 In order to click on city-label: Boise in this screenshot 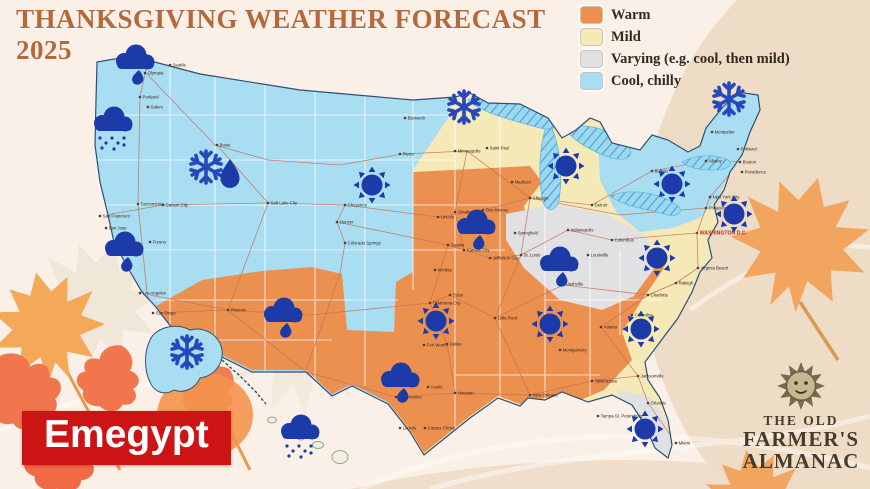, I will do `click(225, 145)`.